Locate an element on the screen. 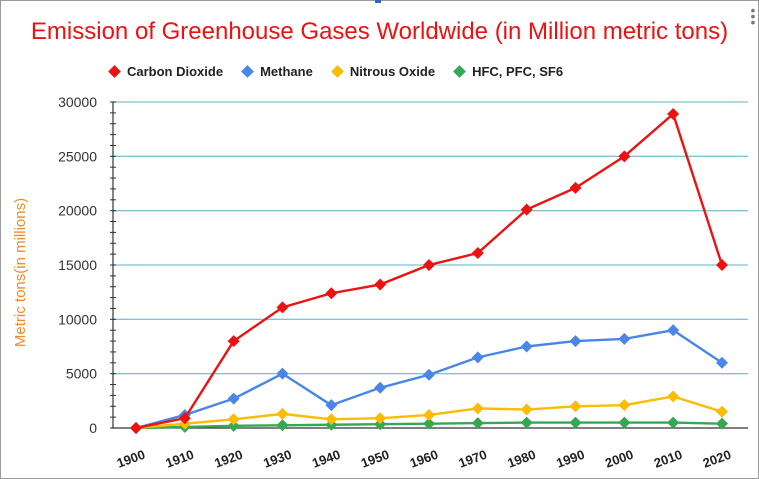 Image resolution: width=759 pixels, height=479 pixels. x-tick-label: 2010 is located at coordinates (668, 459).